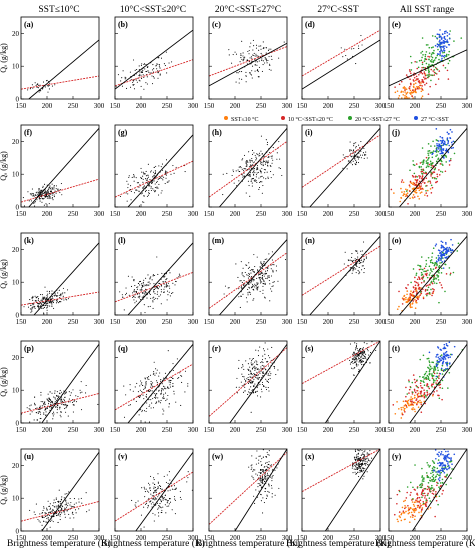 The height and width of the screenshot is (550, 475). Describe the element at coordinates (310, 240) in the screenshot. I see `panel-label: (n)` at that location.